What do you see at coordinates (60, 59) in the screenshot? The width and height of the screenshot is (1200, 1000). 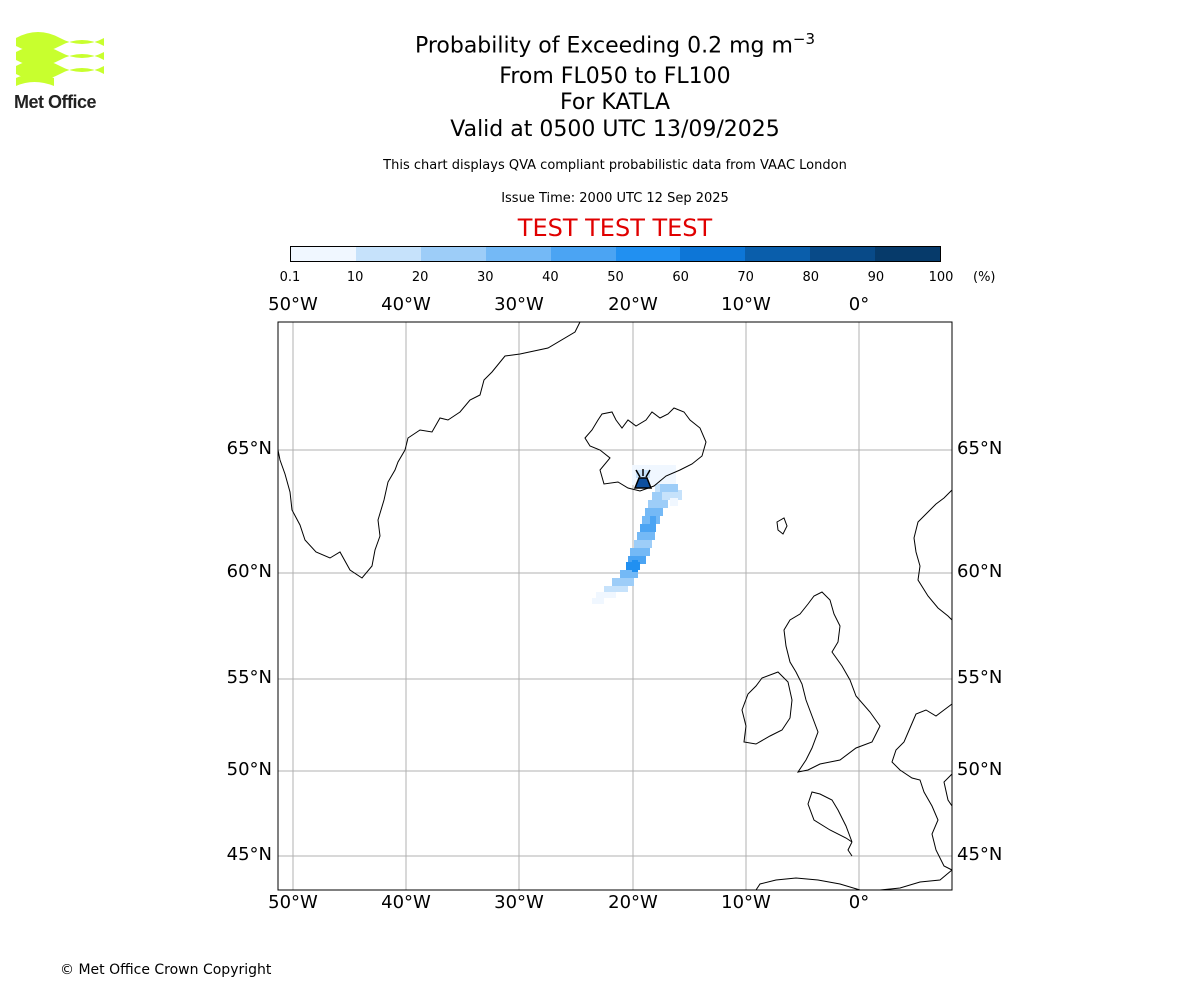 I see `met-office-wave-icon` at bounding box center [60, 59].